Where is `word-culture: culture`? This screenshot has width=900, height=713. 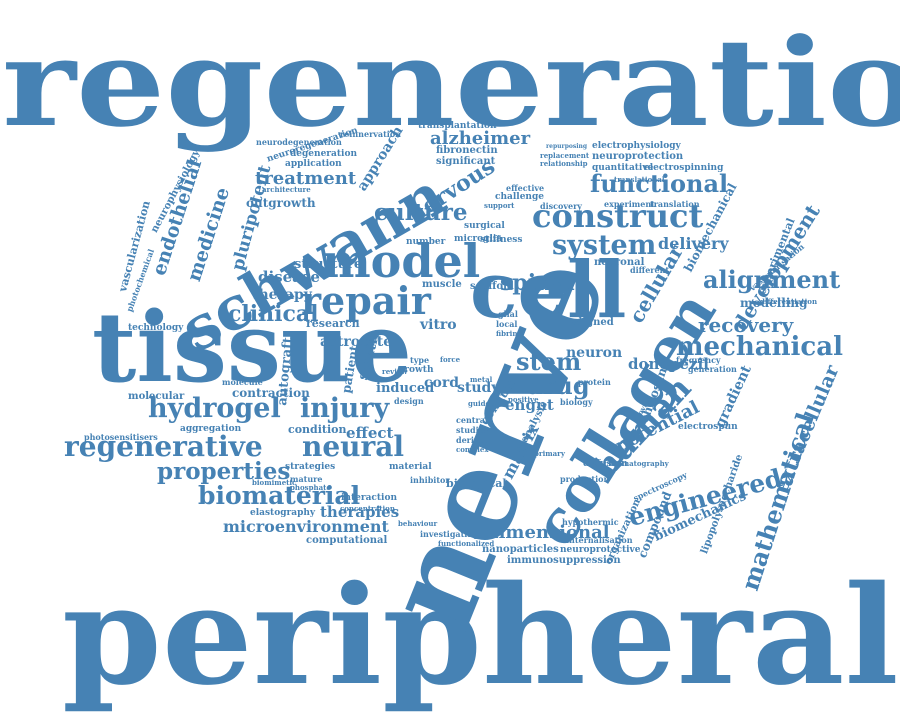 word-culture: culture is located at coordinates (421, 212).